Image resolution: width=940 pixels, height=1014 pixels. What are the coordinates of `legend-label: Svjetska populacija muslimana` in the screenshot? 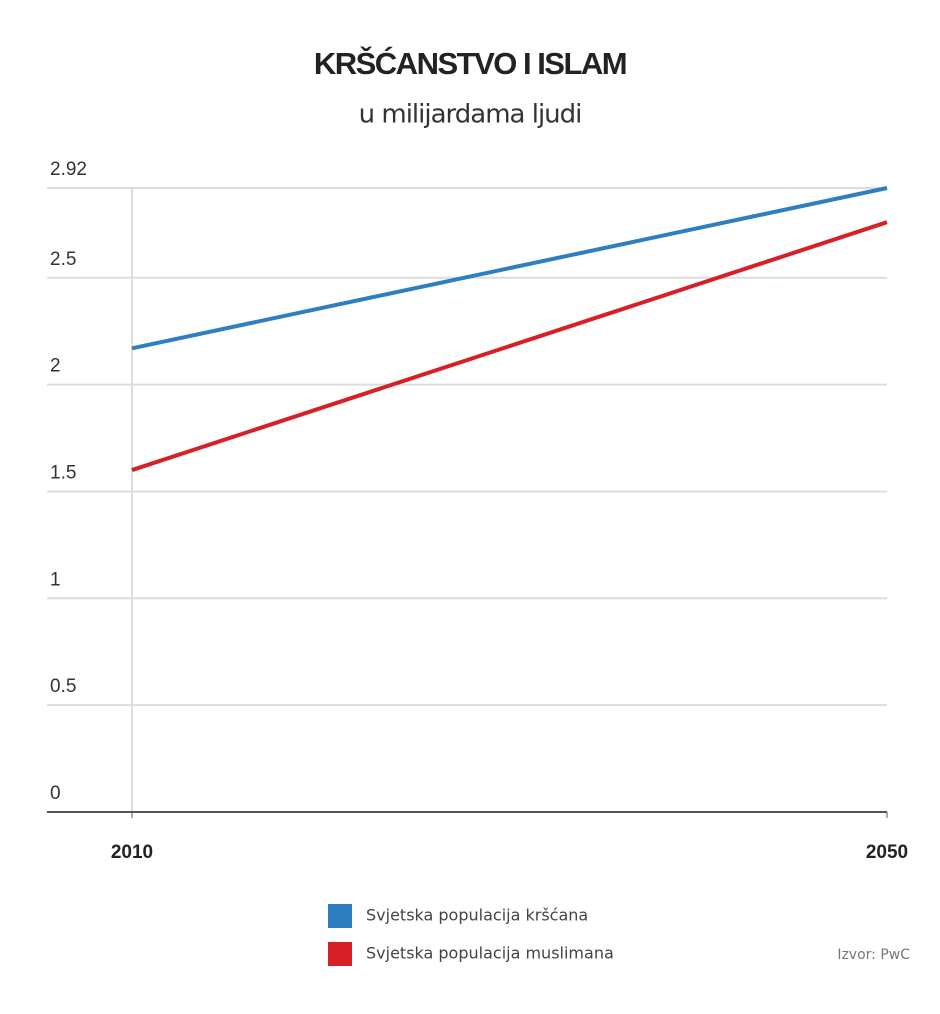 It's located at (490, 953).